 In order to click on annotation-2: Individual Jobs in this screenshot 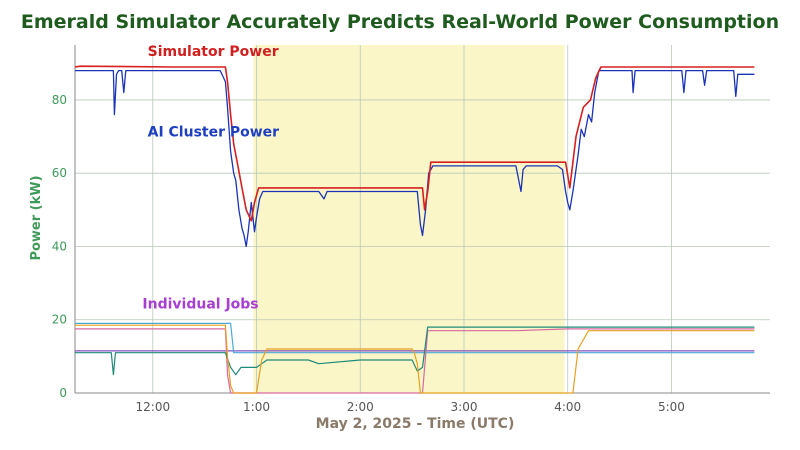, I will do `click(200, 305)`.